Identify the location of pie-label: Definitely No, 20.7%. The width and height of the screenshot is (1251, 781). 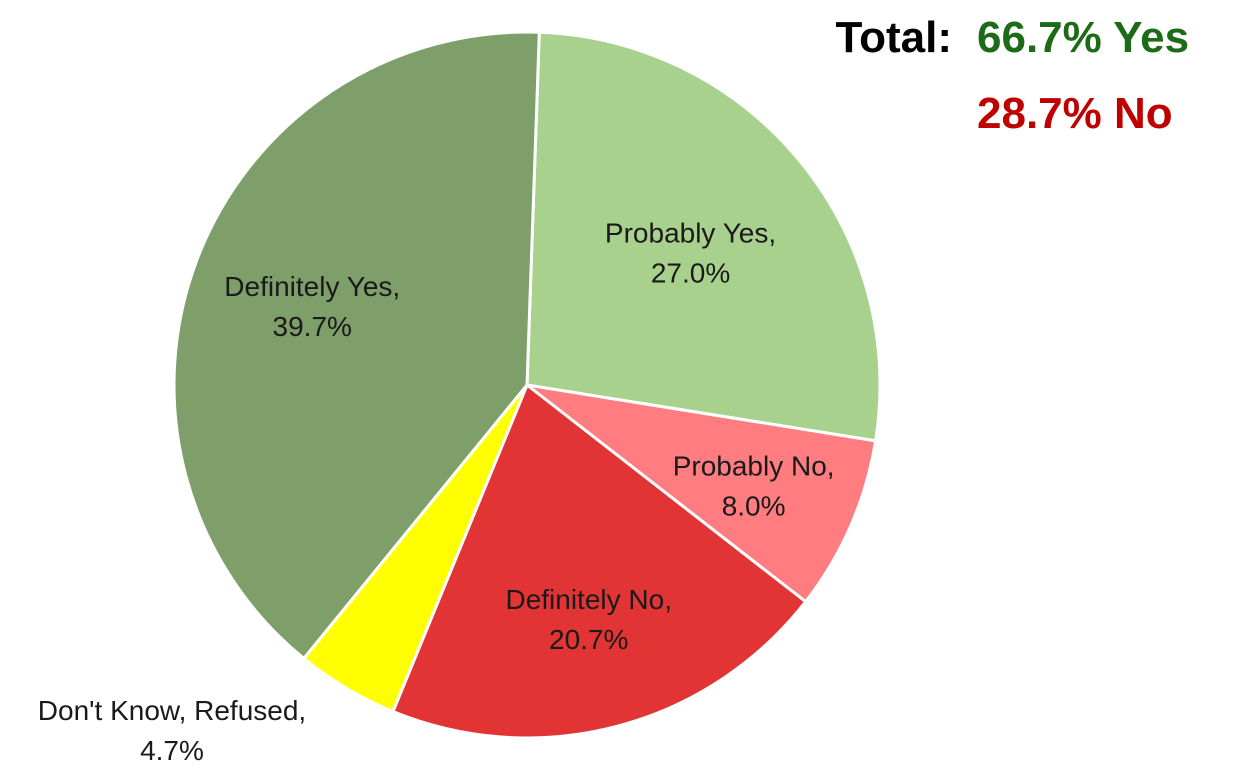
(588, 619).